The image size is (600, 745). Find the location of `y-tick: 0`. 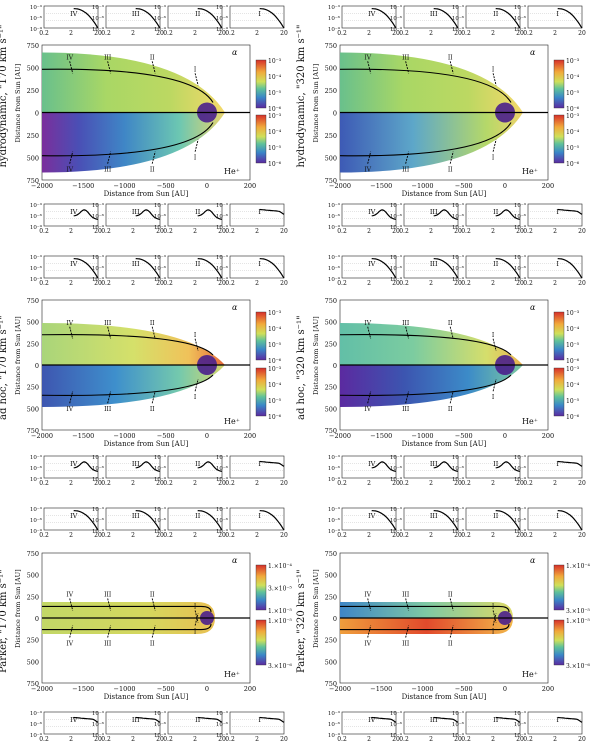

y-tick: 0 is located at coordinates (37, 114).